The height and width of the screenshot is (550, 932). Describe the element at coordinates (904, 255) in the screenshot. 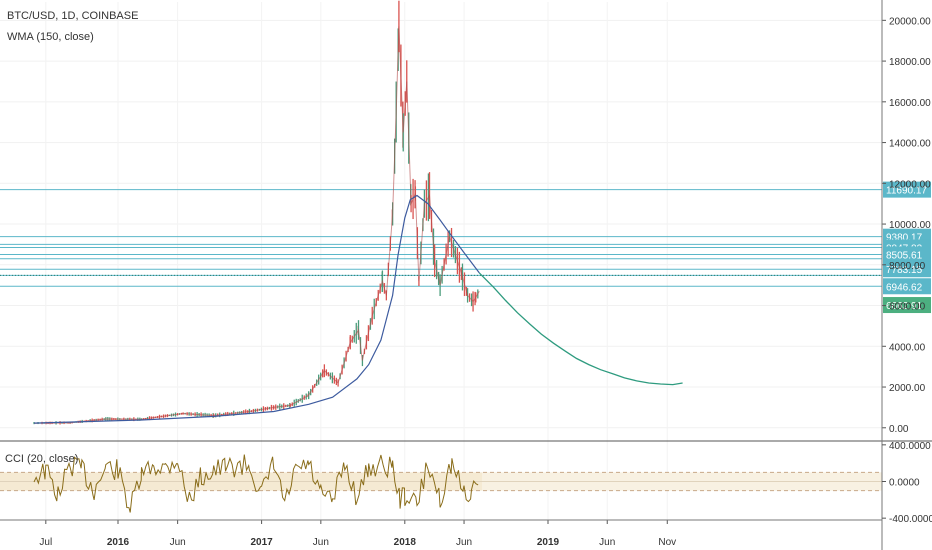

I see `level-price-label: 8505.61` at that location.